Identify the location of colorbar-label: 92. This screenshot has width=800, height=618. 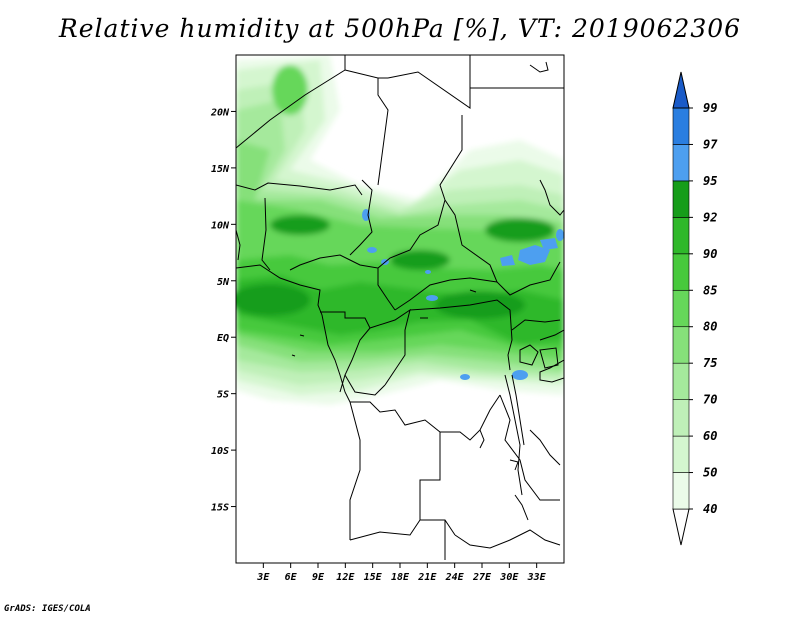
(710, 217).